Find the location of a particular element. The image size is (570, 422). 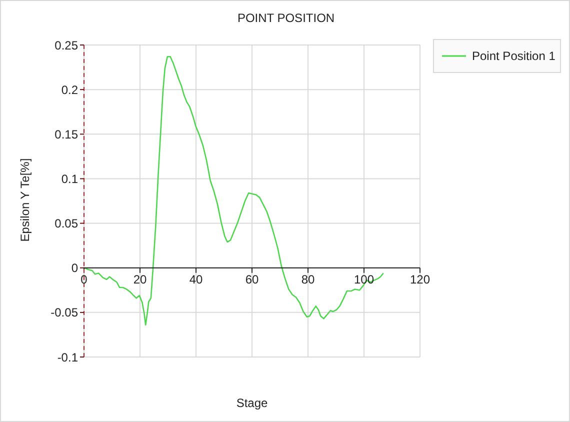

chart-title: POINT POSITION is located at coordinates (286, 18).